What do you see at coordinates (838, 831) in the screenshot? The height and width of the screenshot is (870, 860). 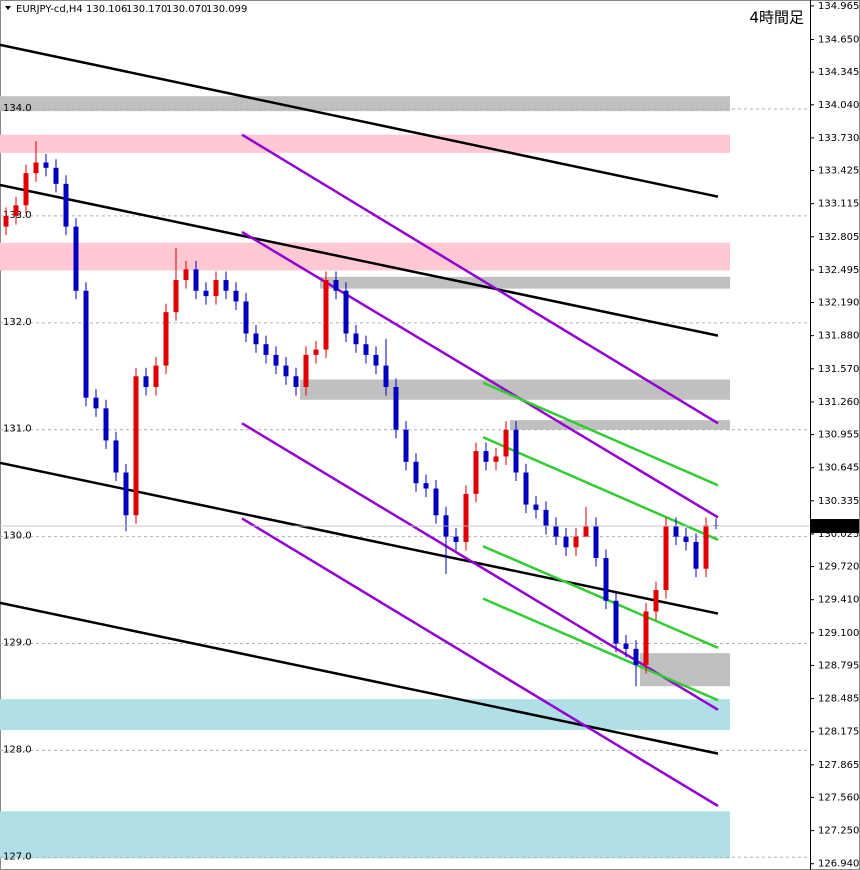 I see `y-tick-label: 127.250` at bounding box center [838, 831].